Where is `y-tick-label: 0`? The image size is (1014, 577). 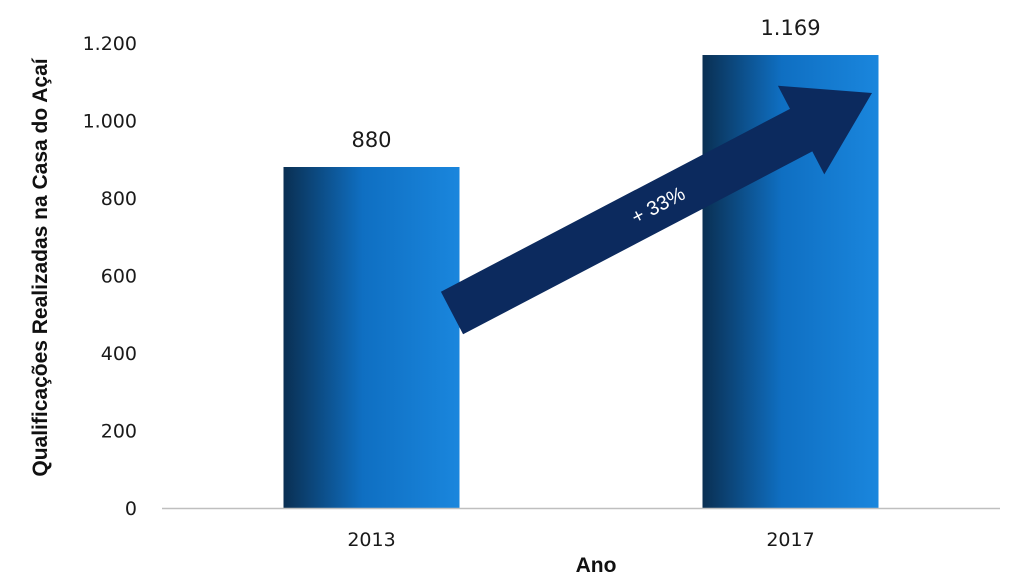 y-tick-label: 0 is located at coordinates (131, 509).